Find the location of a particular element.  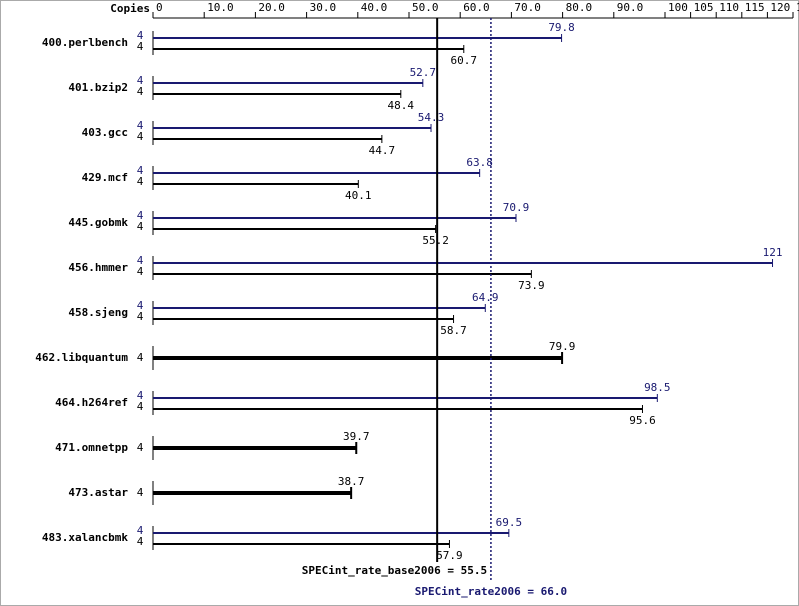

value-label: 38.7 is located at coordinates (351, 481).